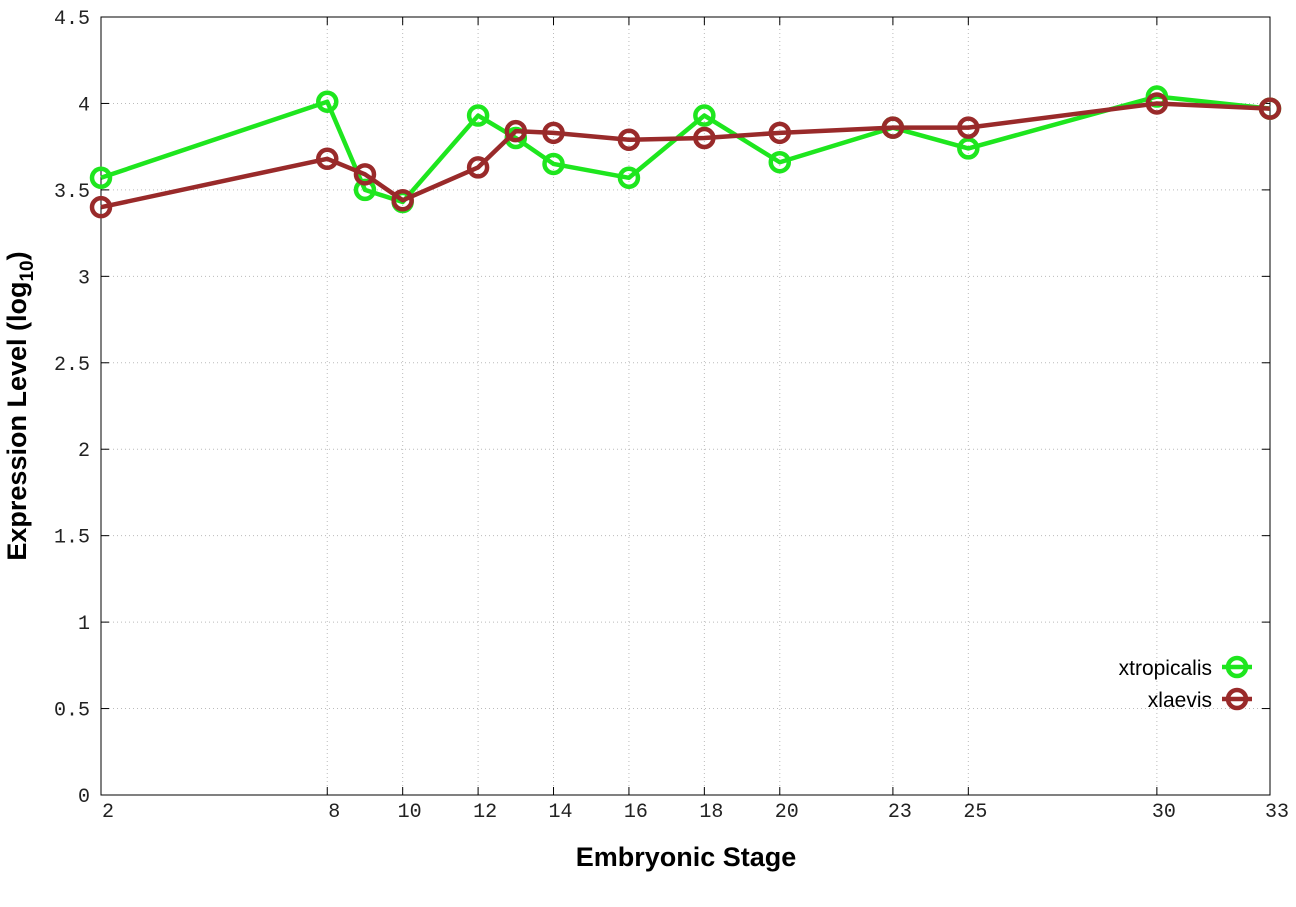 Image resolution: width=1296 pixels, height=907 pixels. I want to click on y-tick-label: 1.5, so click(72, 538).